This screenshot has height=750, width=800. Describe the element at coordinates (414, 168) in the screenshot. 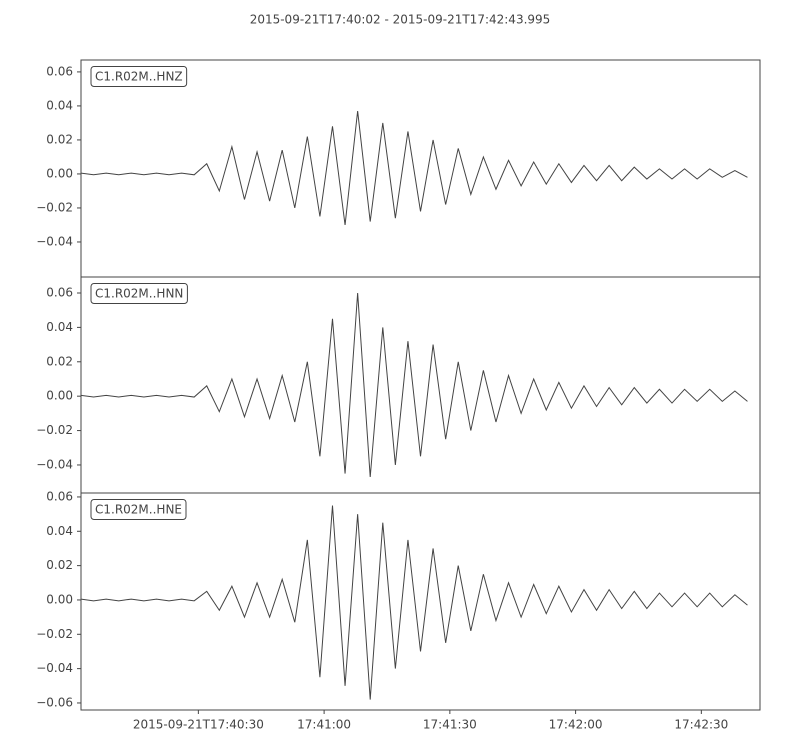

I see `trace` at that location.